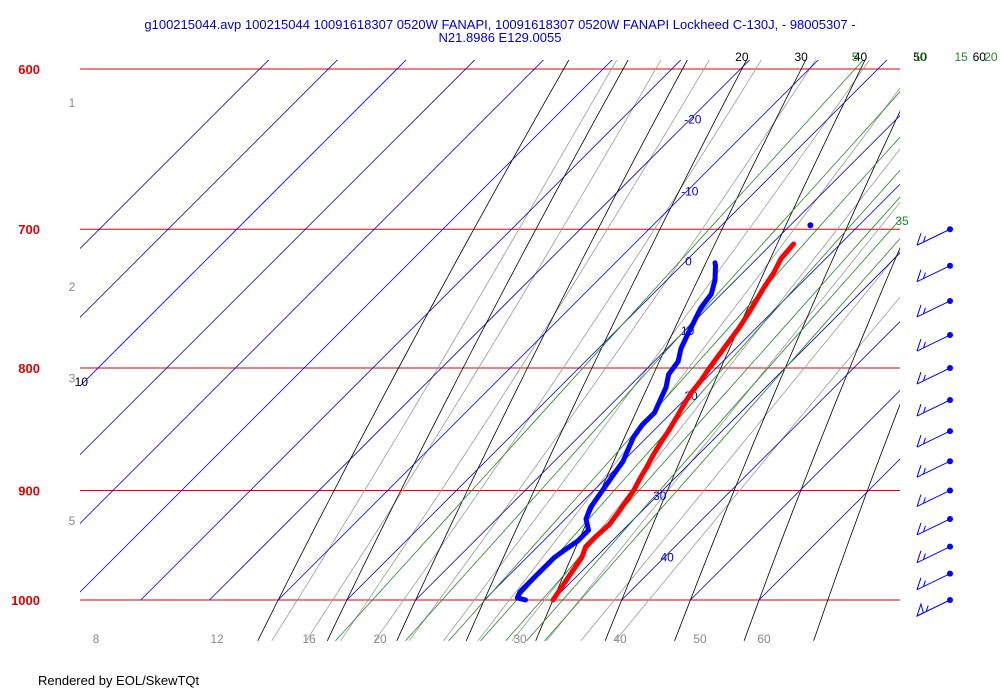 This screenshot has height=700, width=1000. Describe the element at coordinates (802, 57) in the screenshot. I see `dry-adiabat-label-30: 30` at that location.